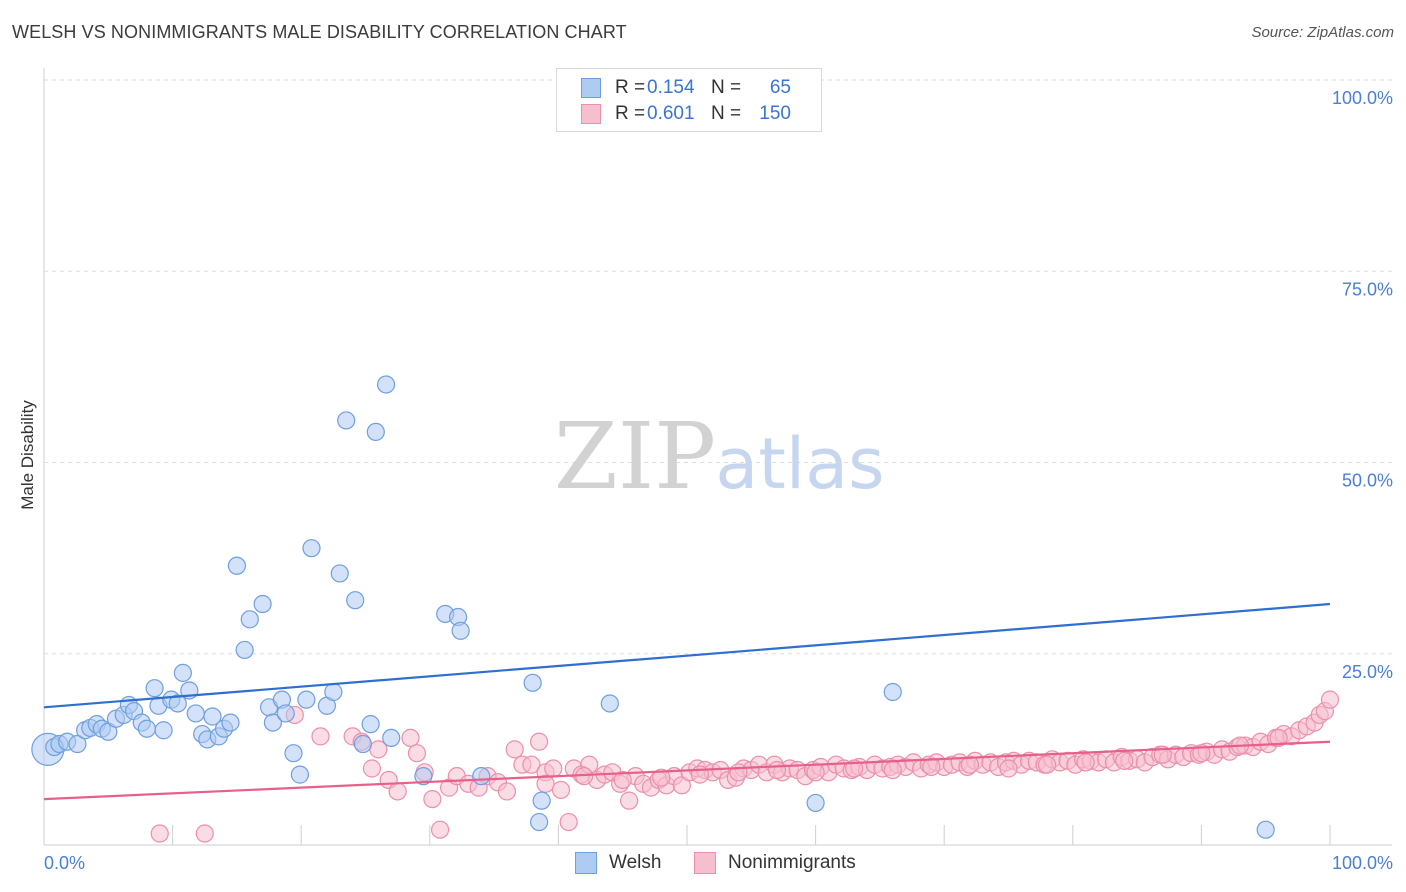 Image resolution: width=1406 pixels, height=892 pixels. Describe the element at coordinates (726, 113) in the screenshot. I see `nonimmigrants-n-label: N =` at that location.